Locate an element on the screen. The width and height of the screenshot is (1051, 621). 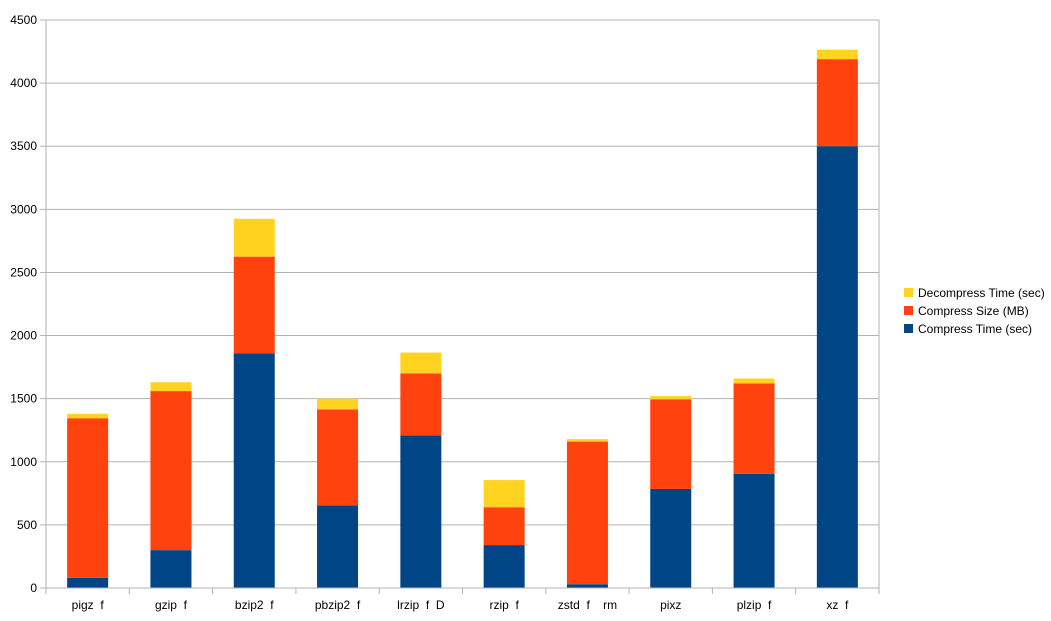
y-tick-label: 2000 is located at coordinates (23, 336).